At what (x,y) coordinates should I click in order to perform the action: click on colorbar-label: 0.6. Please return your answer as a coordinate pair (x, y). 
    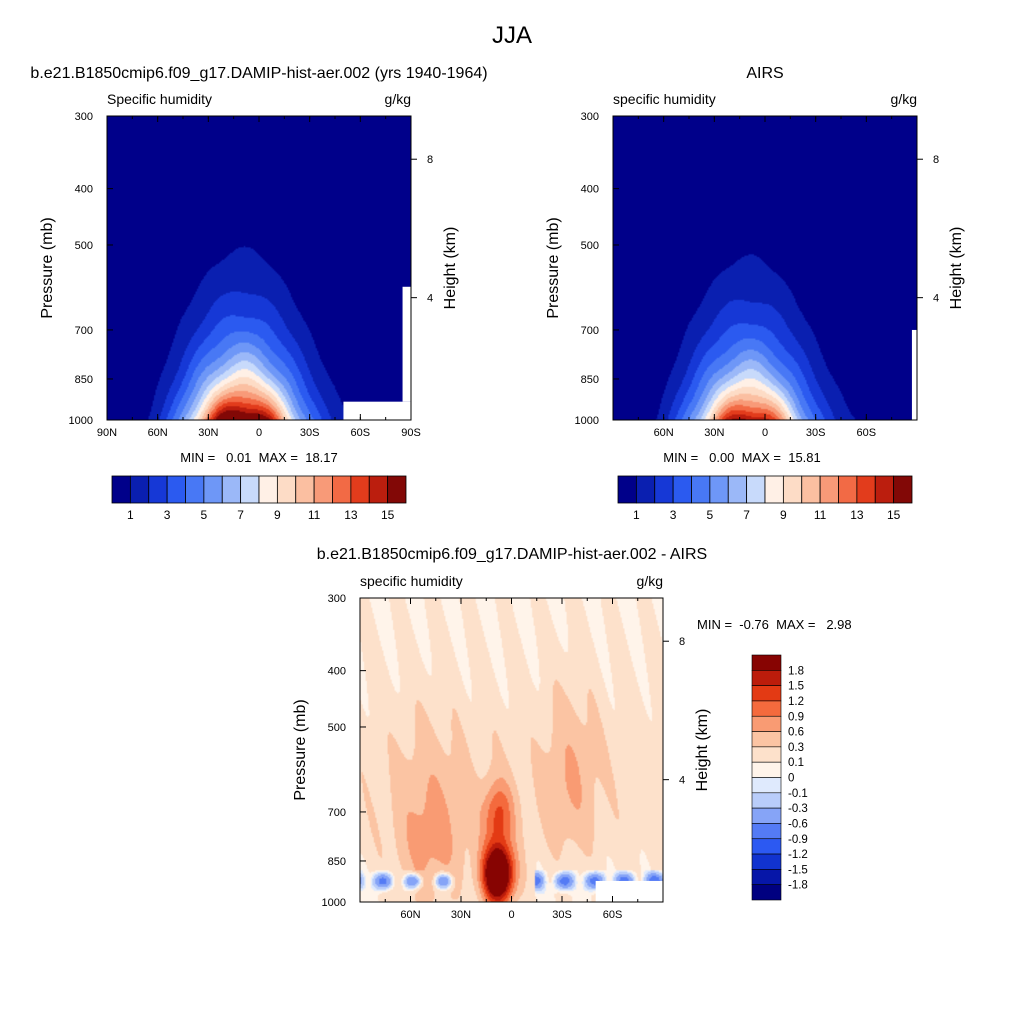
    Looking at the image, I should click on (796, 733).